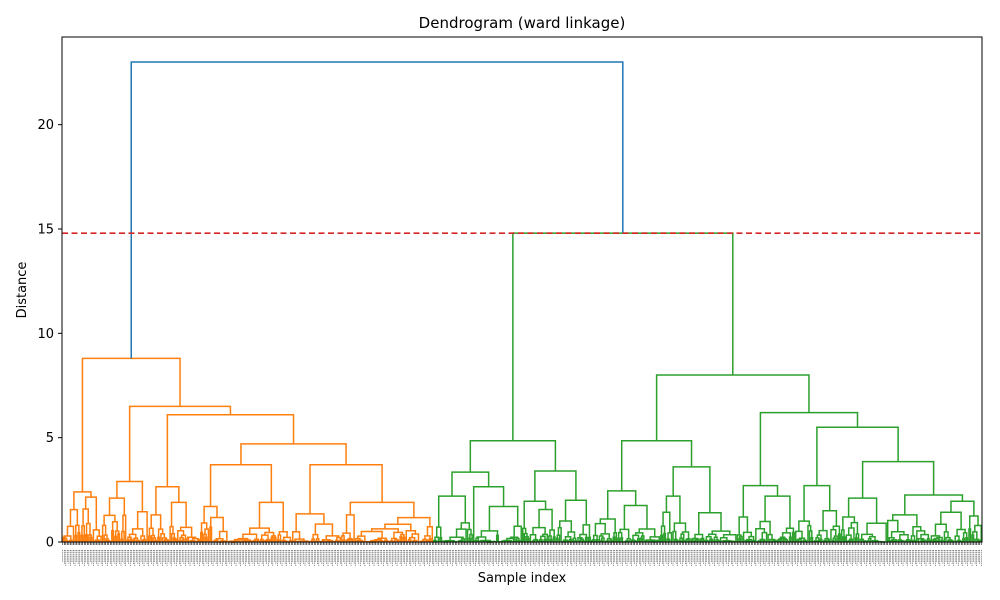  What do you see at coordinates (50, 438) in the screenshot?
I see `y-tick-label: 5` at bounding box center [50, 438].